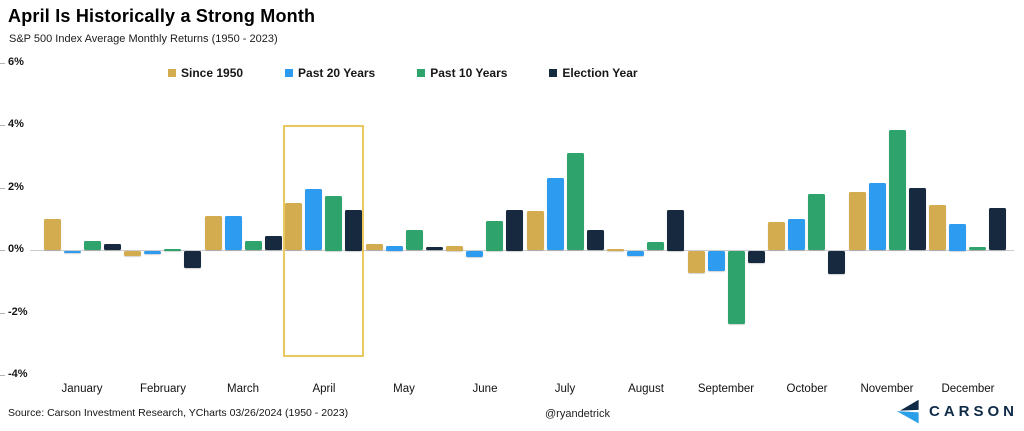 The image size is (1024, 431). I want to click on bar-past-10-years-october, so click(816, 222).